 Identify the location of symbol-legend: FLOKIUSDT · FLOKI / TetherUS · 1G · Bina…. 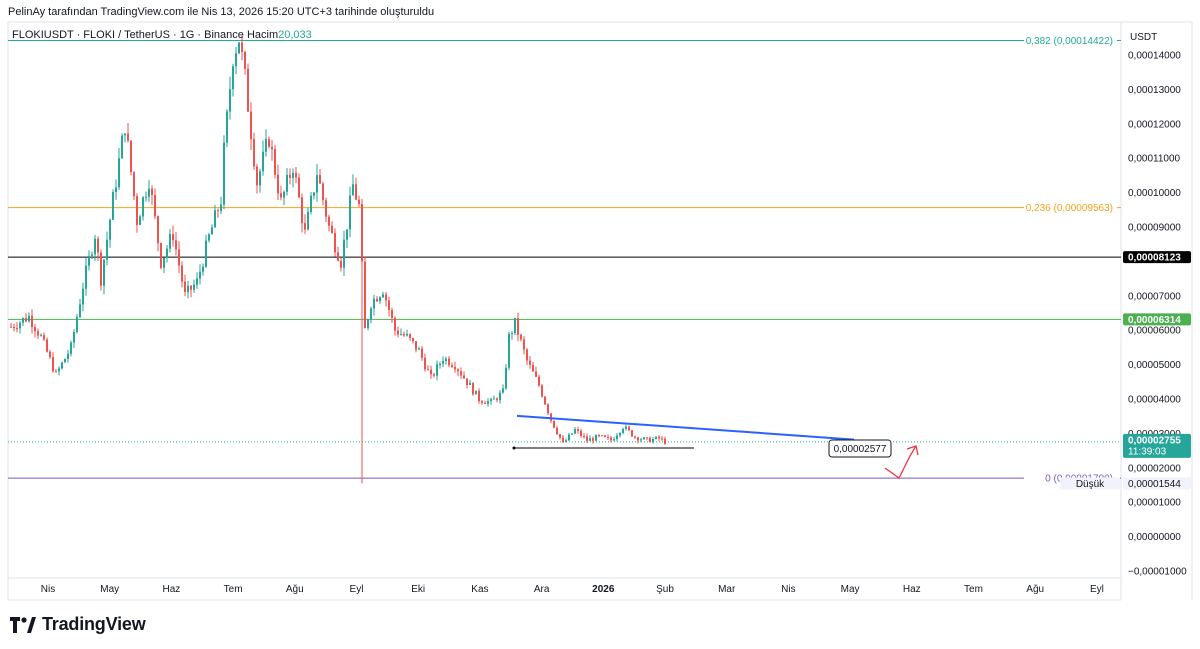
(162, 35).